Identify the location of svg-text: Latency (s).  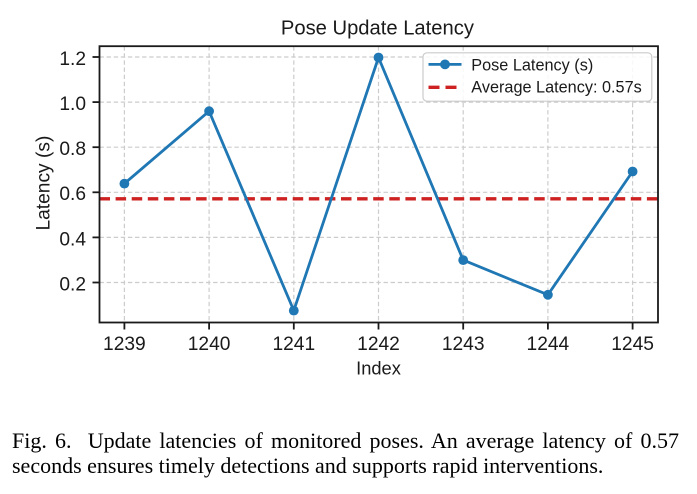
(43, 183).